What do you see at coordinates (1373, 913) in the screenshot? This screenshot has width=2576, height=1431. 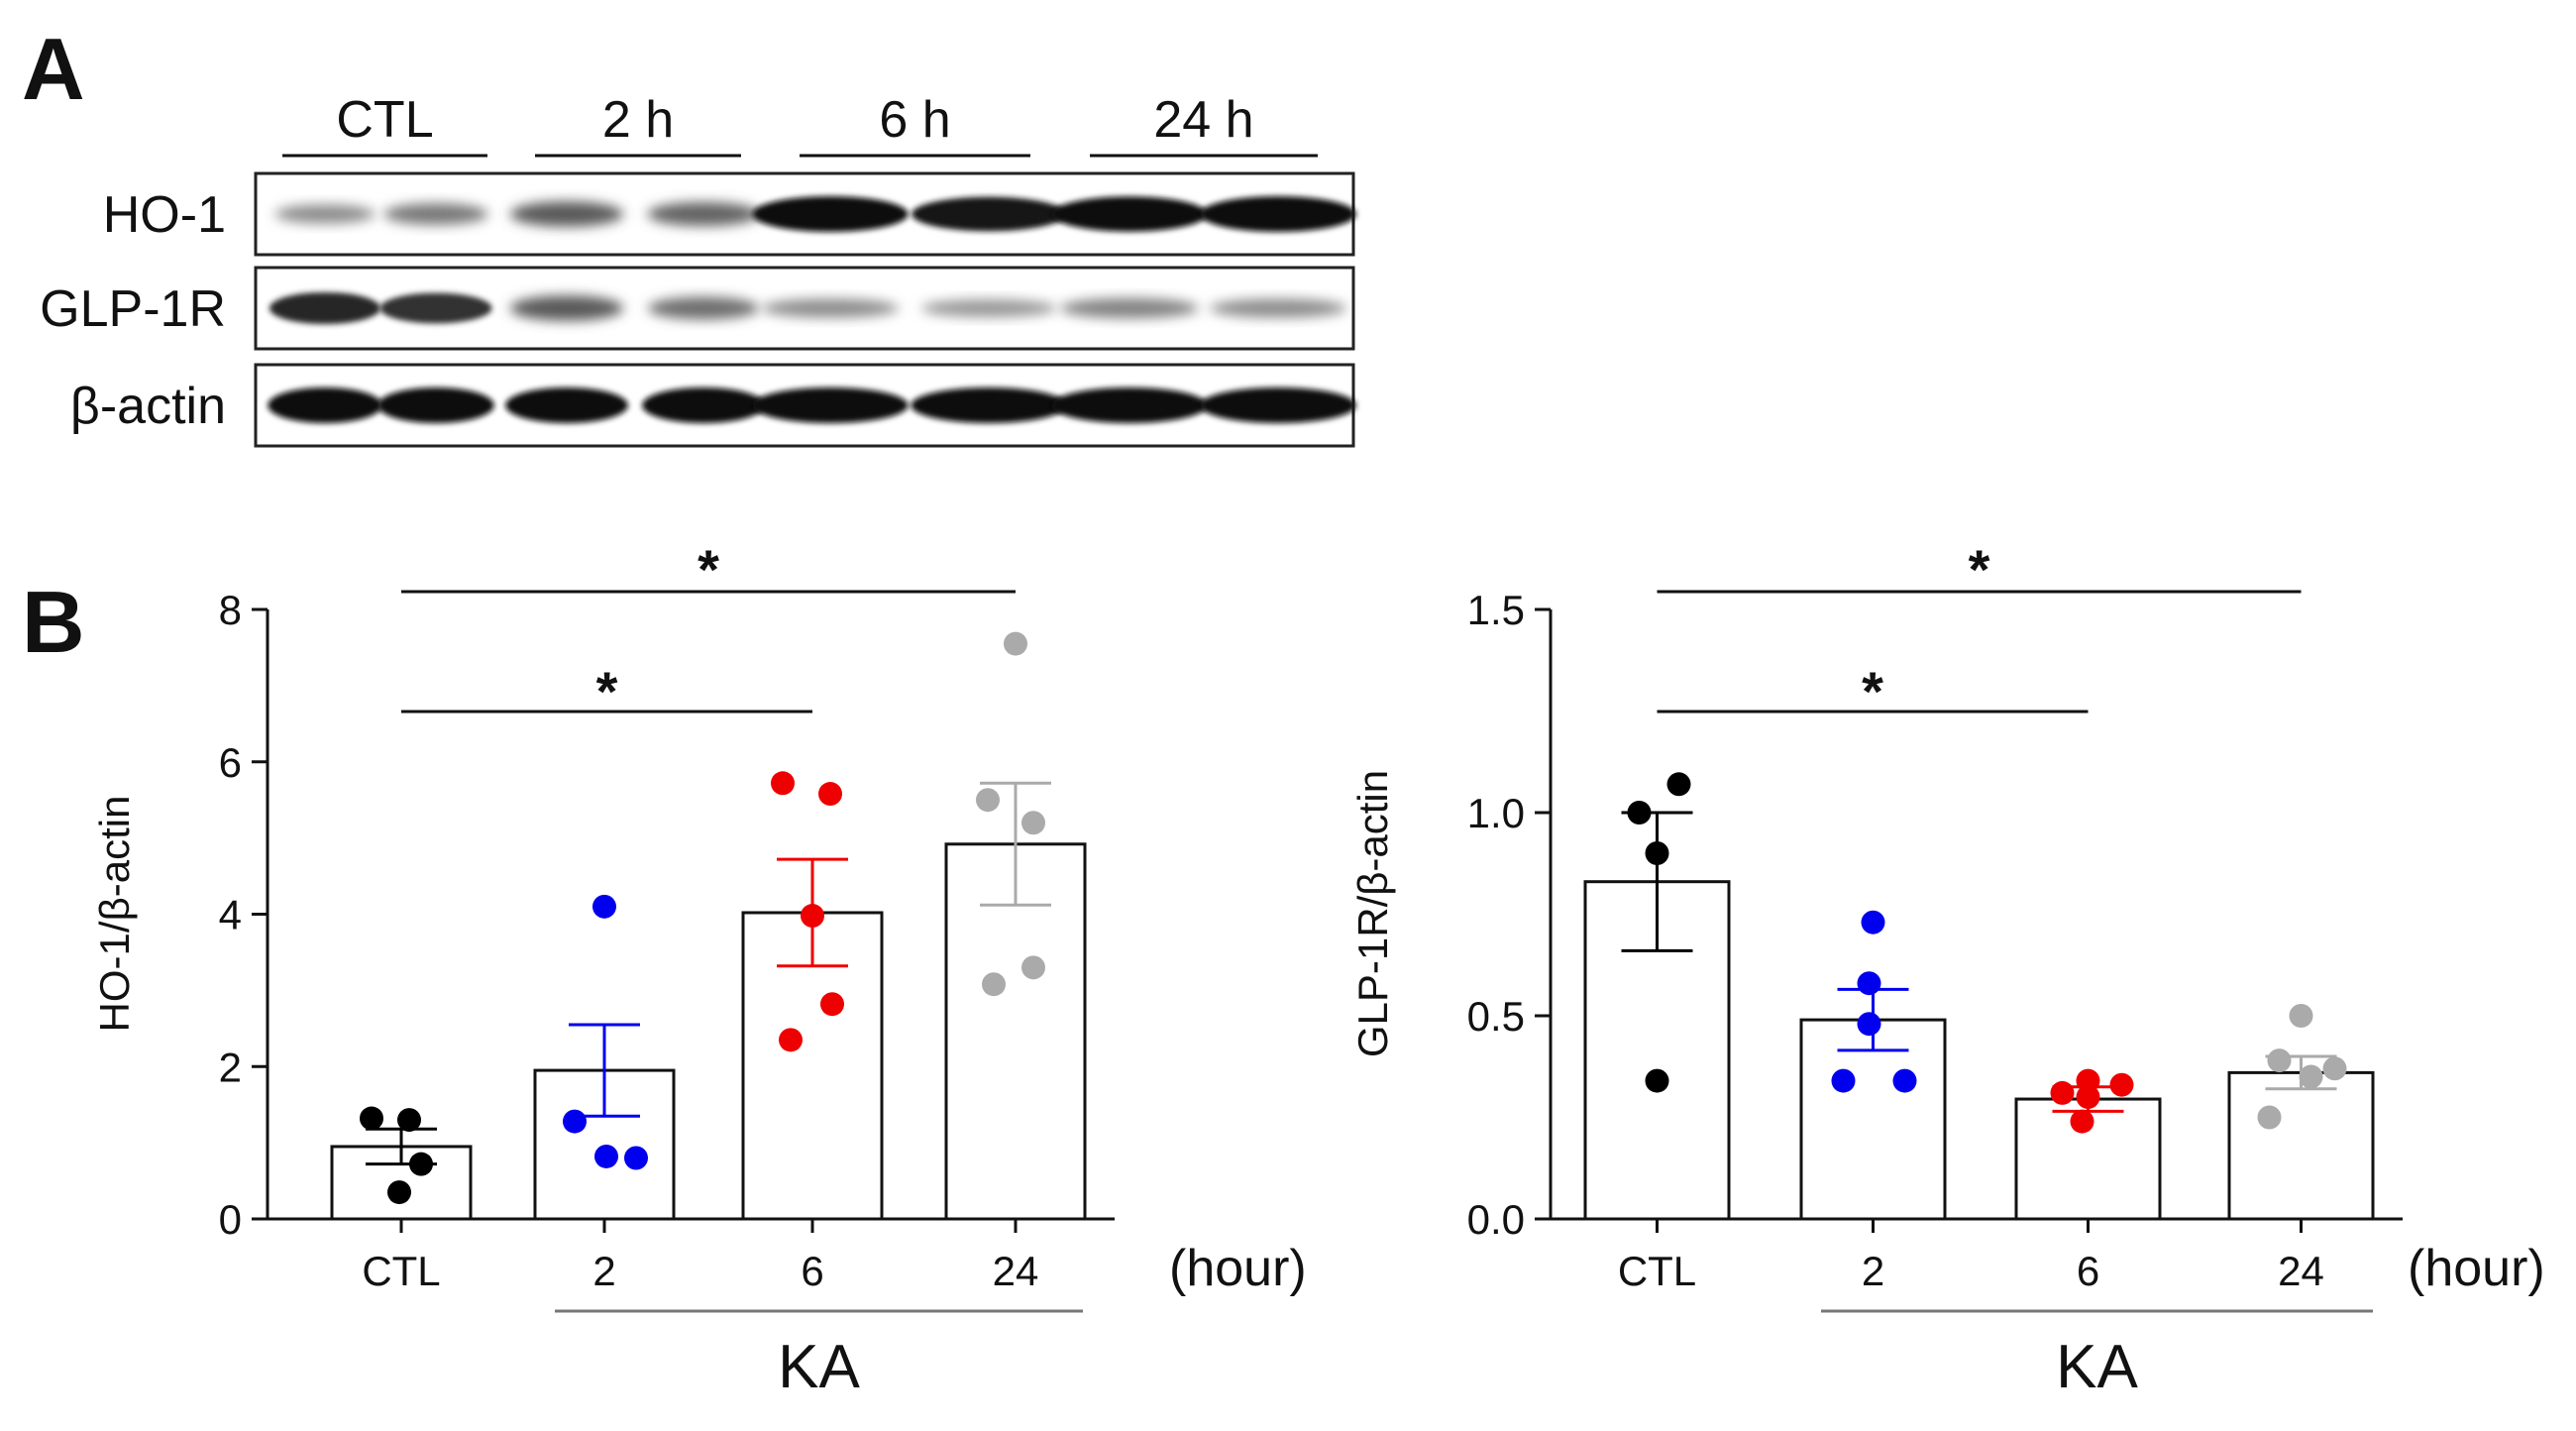 I see `y-axis-label: GLP-1R/β-actin` at bounding box center [1373, 913].